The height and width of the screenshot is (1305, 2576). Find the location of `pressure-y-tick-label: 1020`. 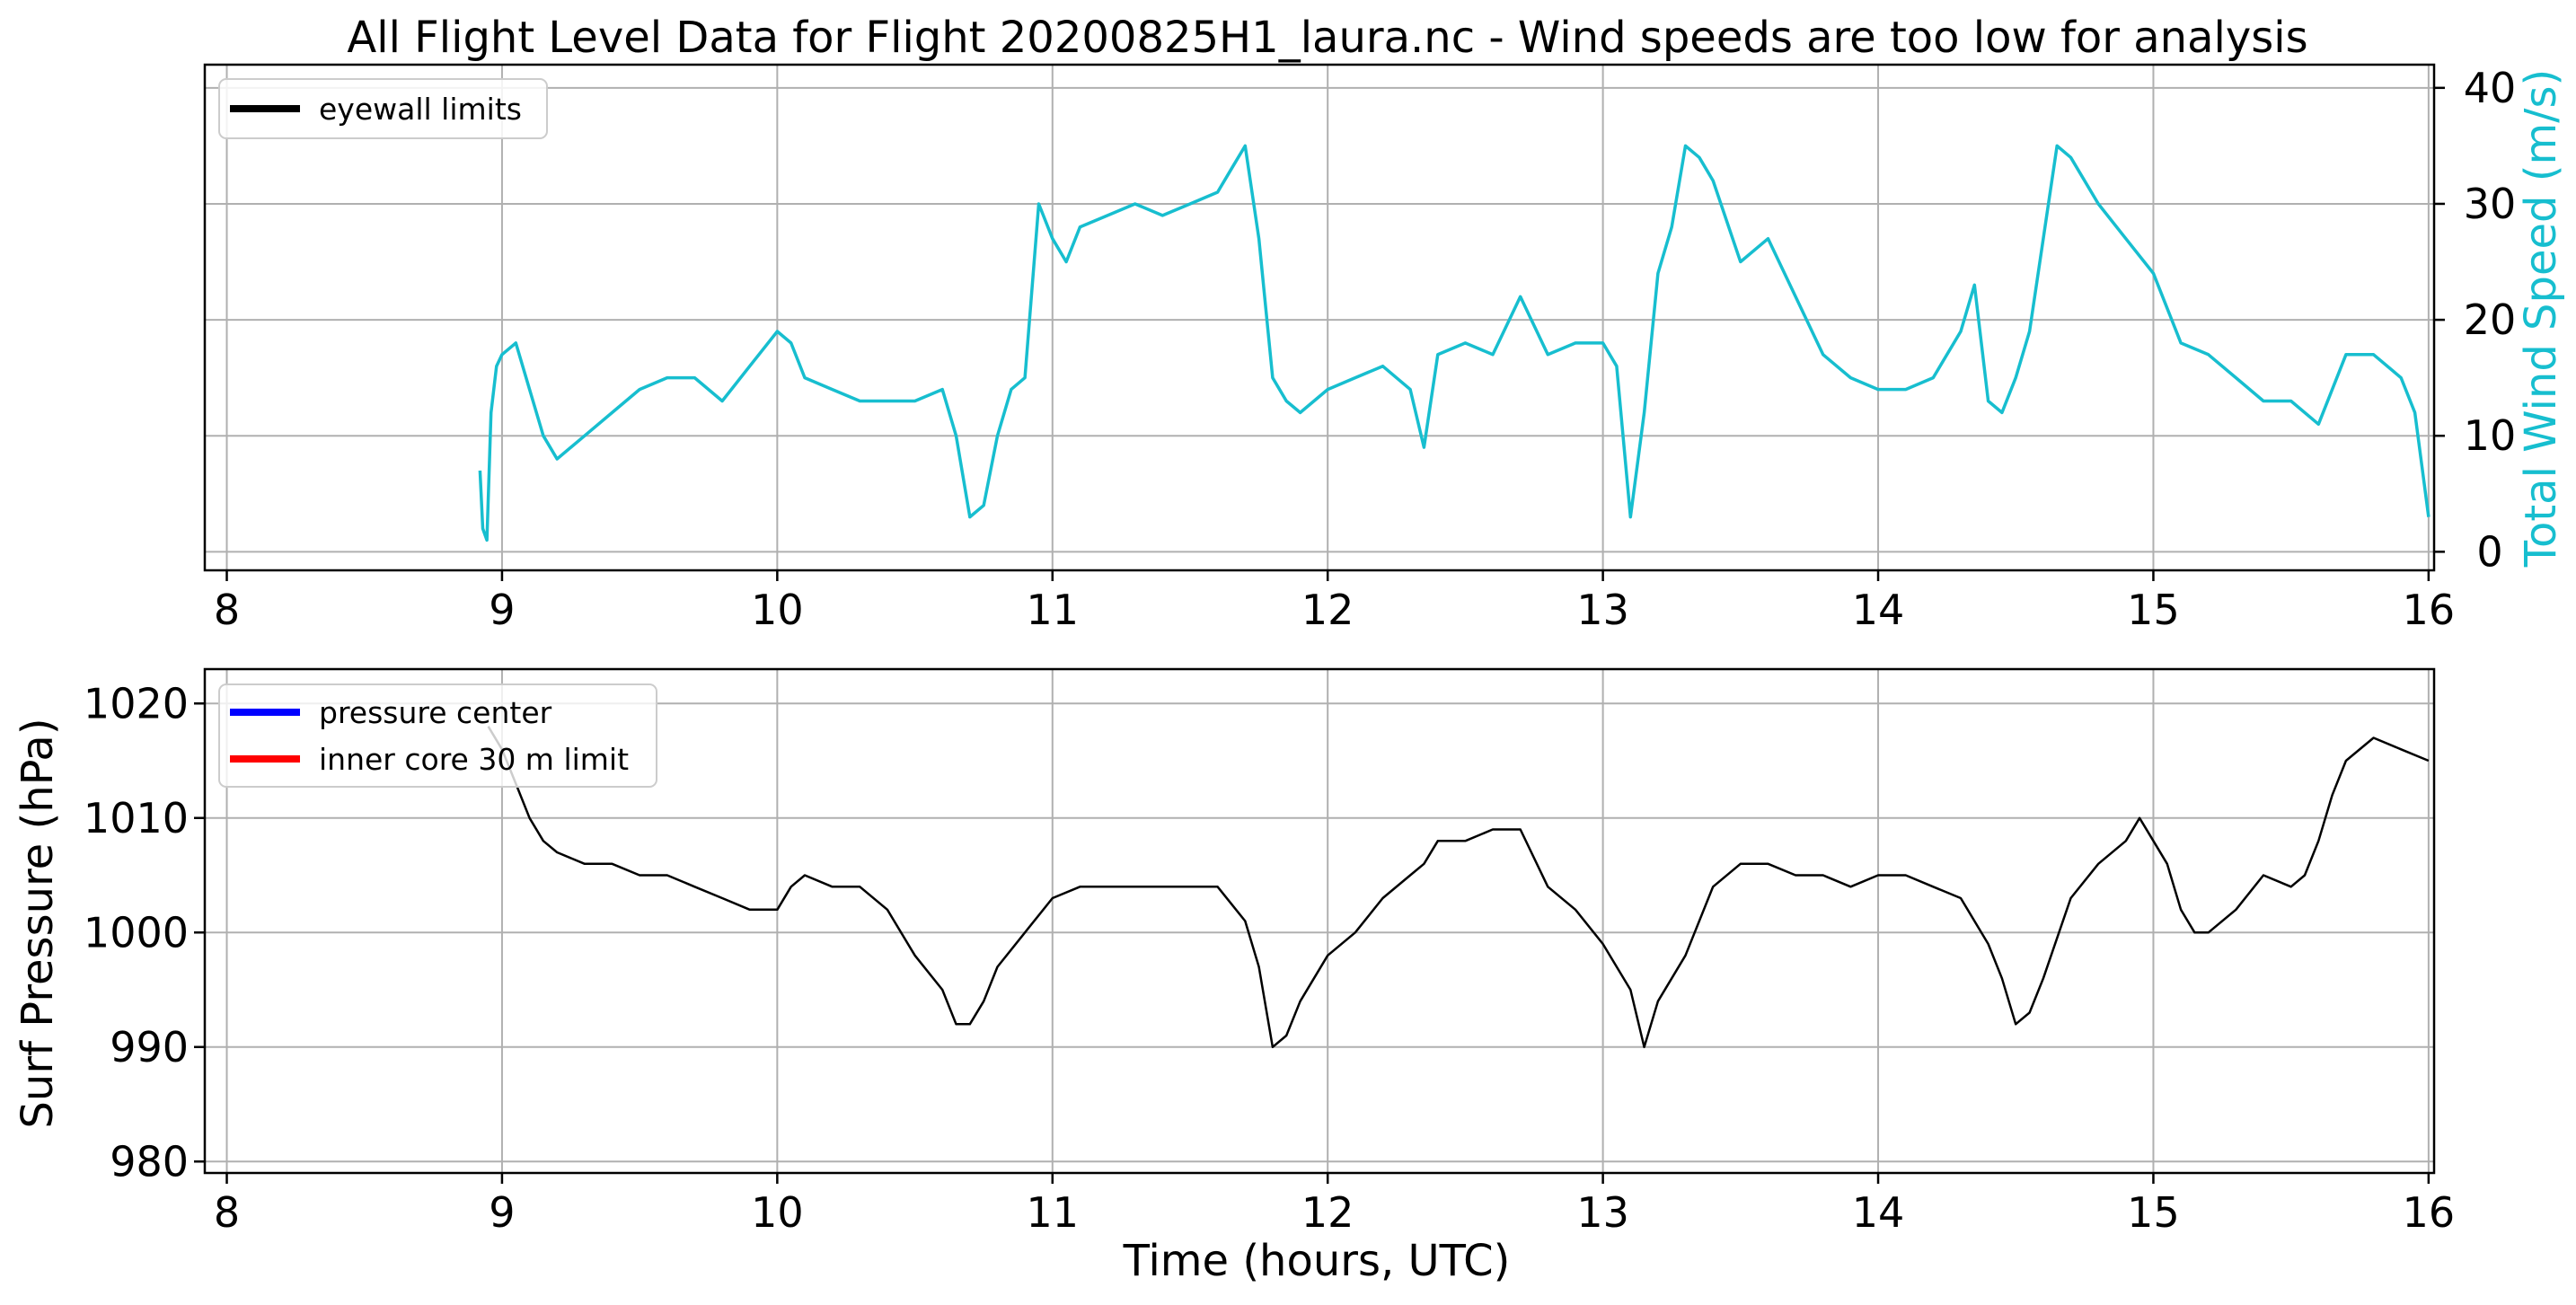

pressure-y-tick-label: 1020 is located at coordinates (136, 703).